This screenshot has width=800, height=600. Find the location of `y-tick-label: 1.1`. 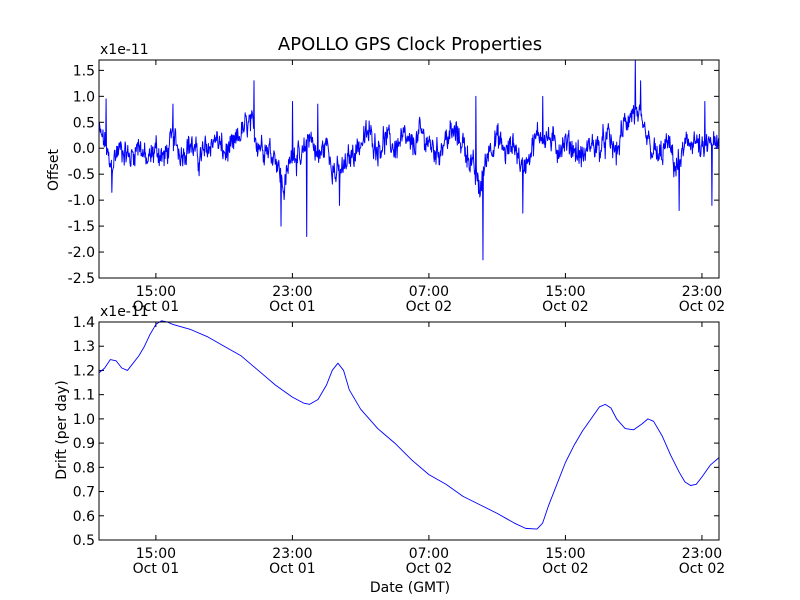

y-tick-label: 1.1 is located at coordinates (84, 396).